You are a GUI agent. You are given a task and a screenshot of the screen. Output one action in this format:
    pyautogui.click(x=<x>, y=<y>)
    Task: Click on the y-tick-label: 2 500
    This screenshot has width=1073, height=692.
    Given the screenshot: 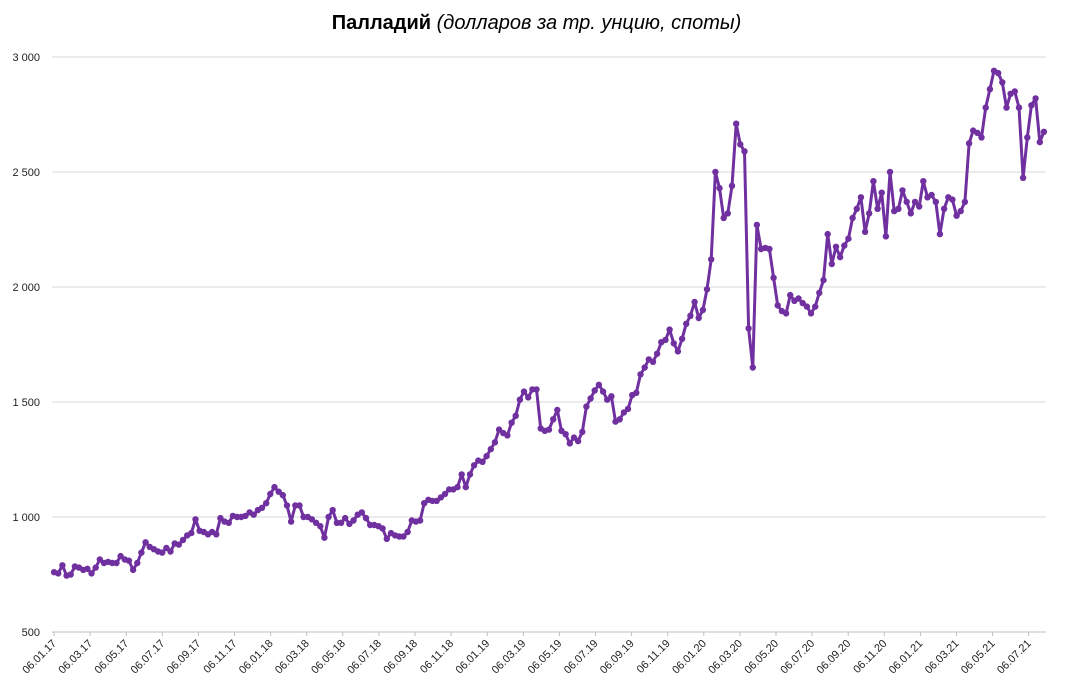 What is the action you would take?
    pyautogui.click(x=26, y=173)
    